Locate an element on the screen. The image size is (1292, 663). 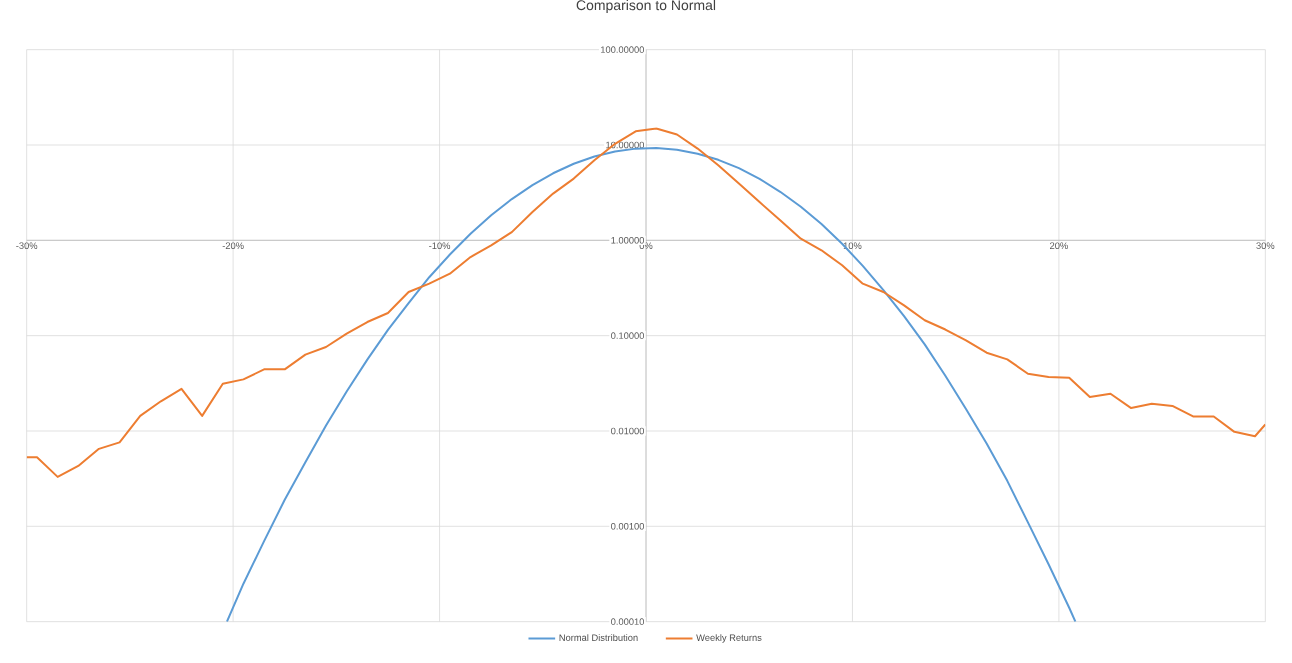
legend-label: Weekly Returns is located at coordinates (729, 638).